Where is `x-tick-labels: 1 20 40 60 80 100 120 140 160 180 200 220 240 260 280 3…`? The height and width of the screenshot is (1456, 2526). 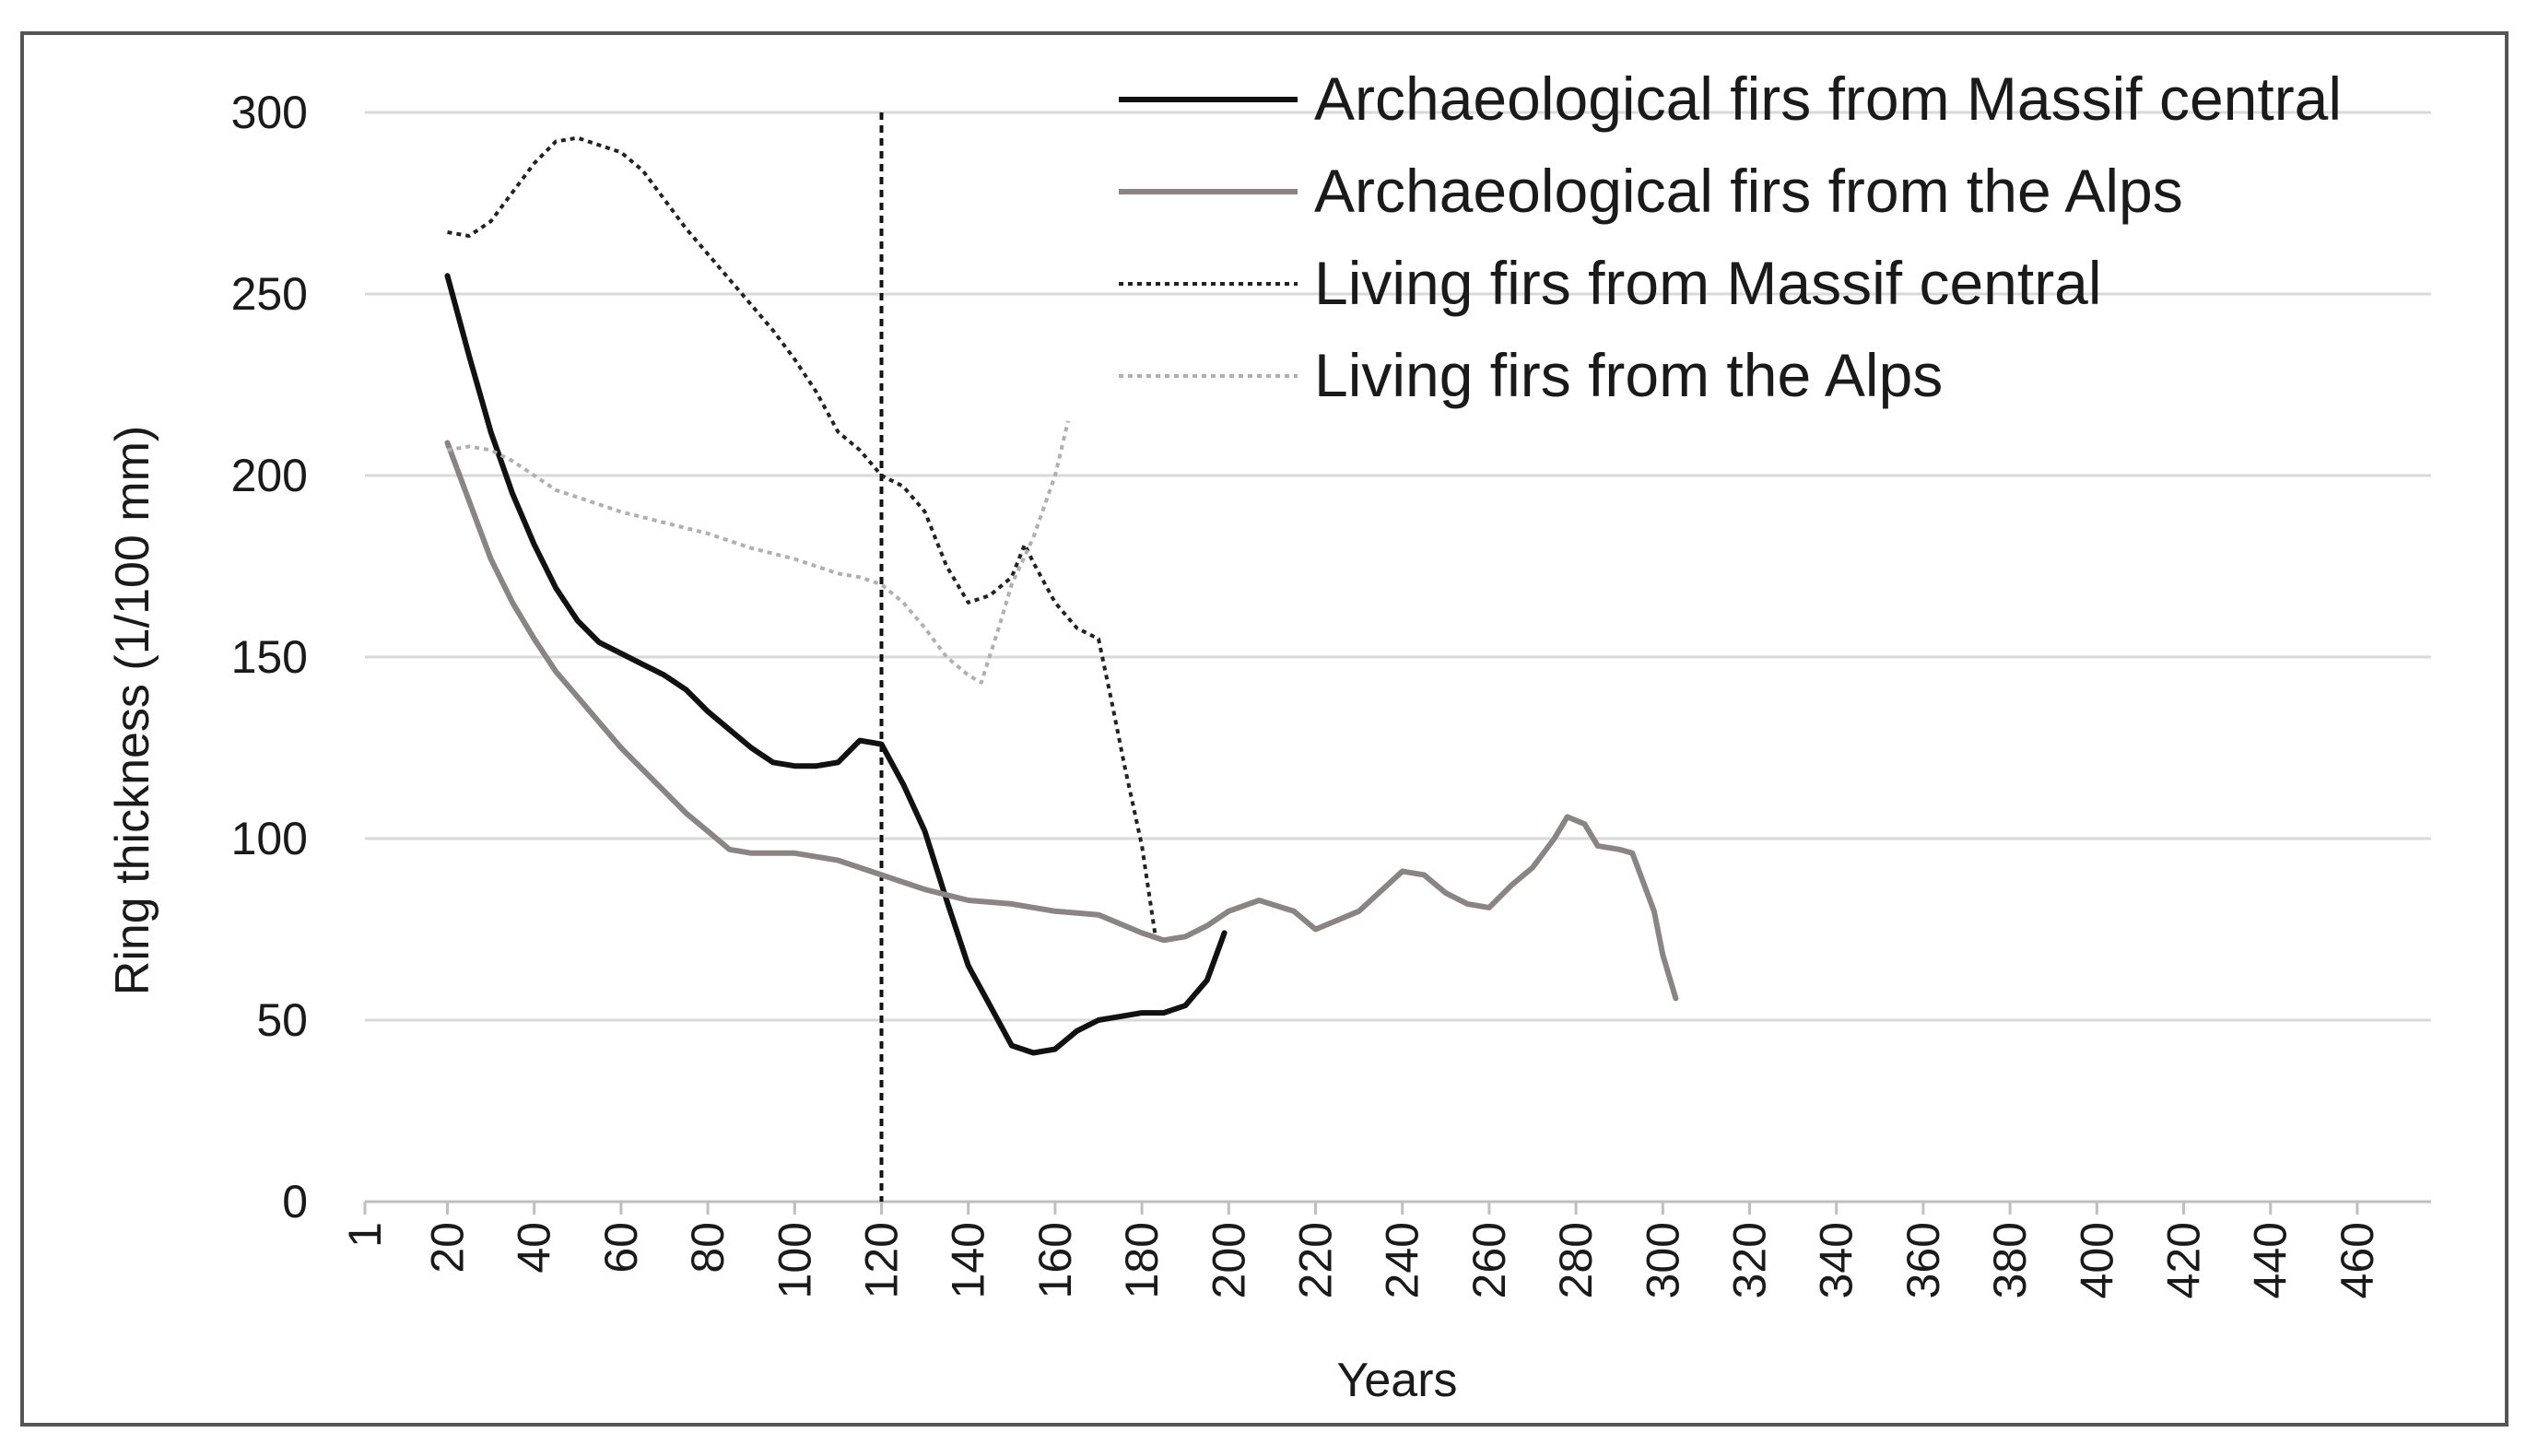 x-tick-labels: 1 20 40 60 80 100 120 140 160 180 200 220 240 260 280 3… is located at coordinates (1361, 1260).